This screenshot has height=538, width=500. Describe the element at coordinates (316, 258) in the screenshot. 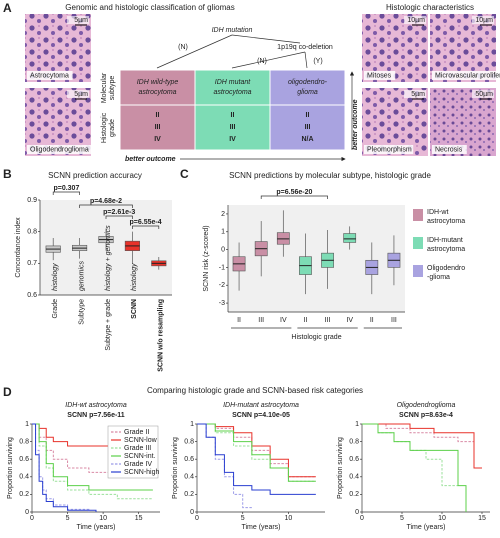

I see `plot-bg` at that location.